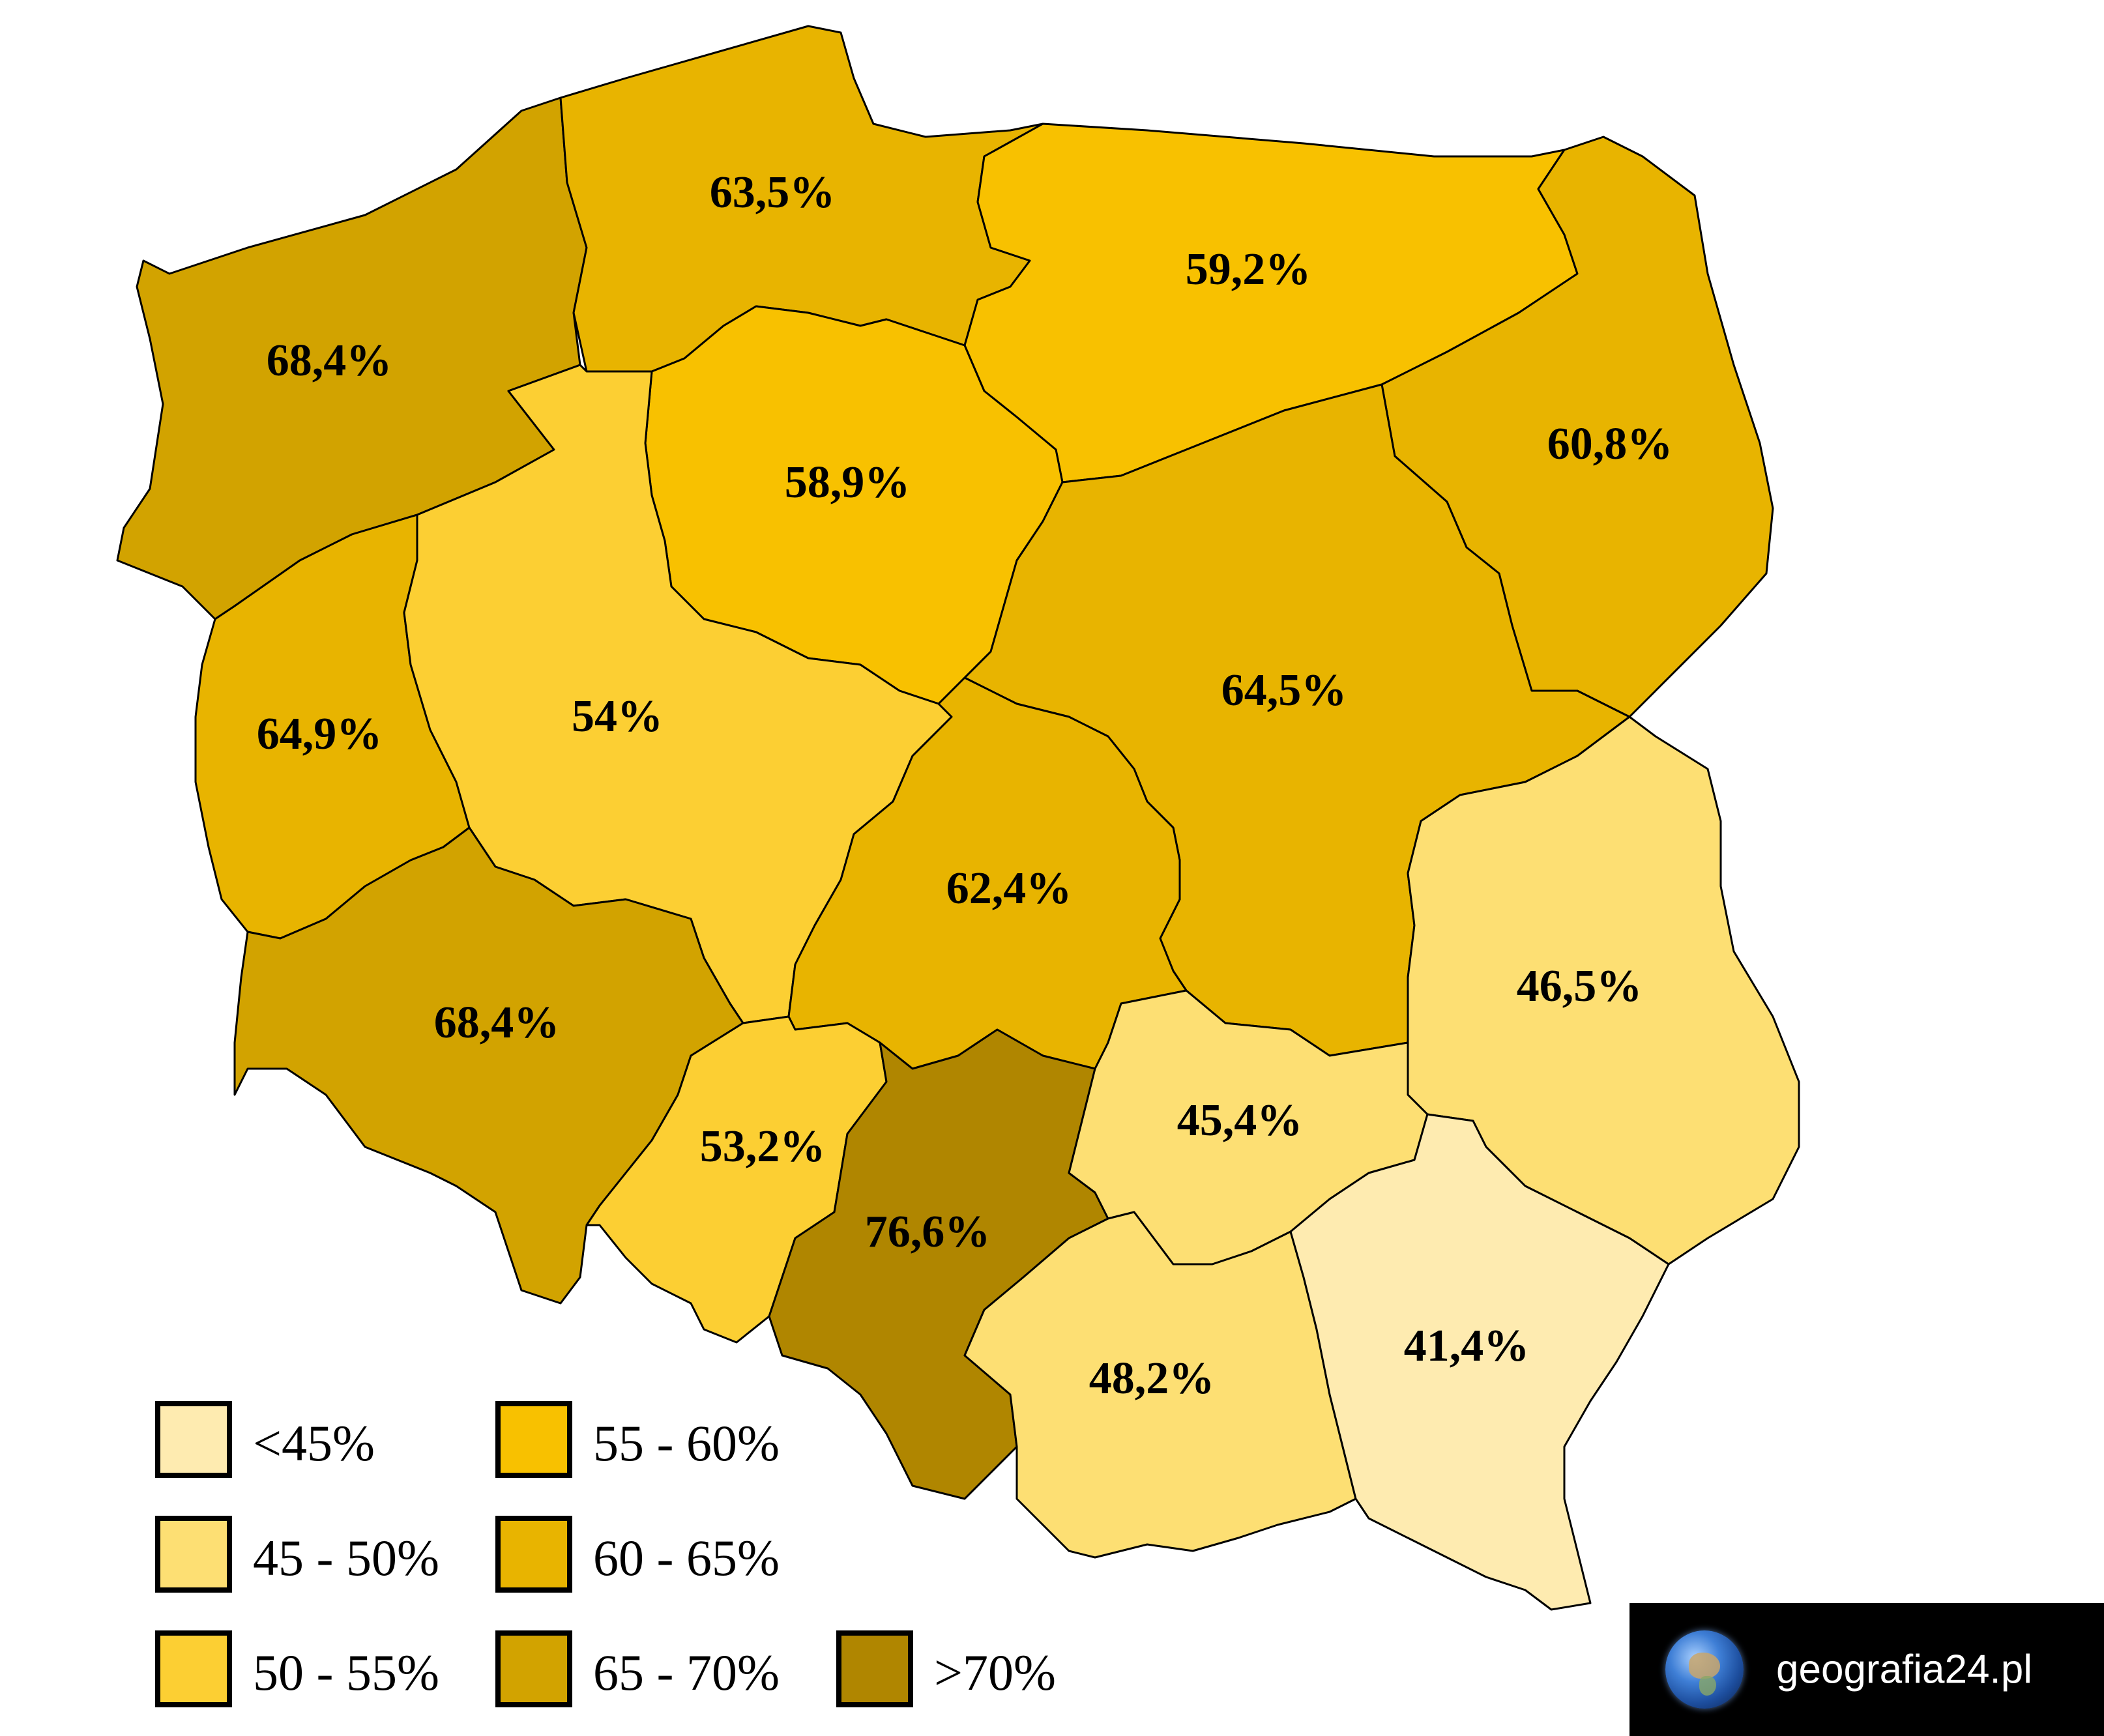 The width and height of the screenshot is (2104, 1736). Describe the element at coordinates (1152, 1378) in the screenshot. I see `label-malopolskie: 48,2%` at that location.